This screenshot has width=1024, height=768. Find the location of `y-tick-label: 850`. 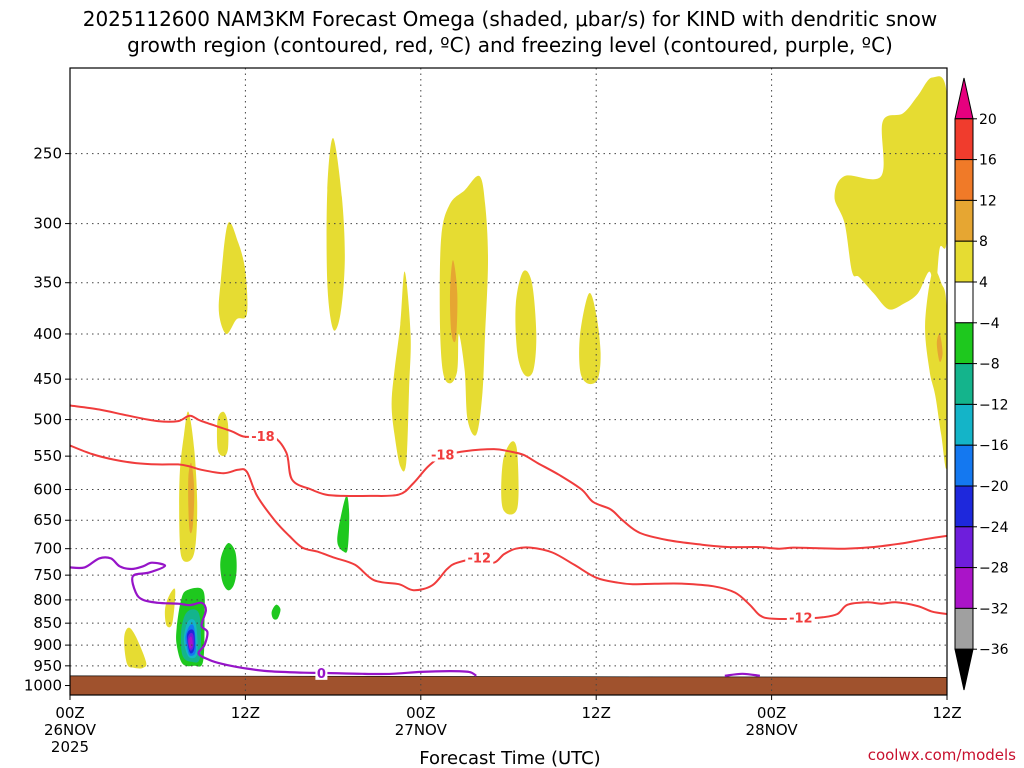

y-tick-label: 850 is located at coordinates (47, 623).